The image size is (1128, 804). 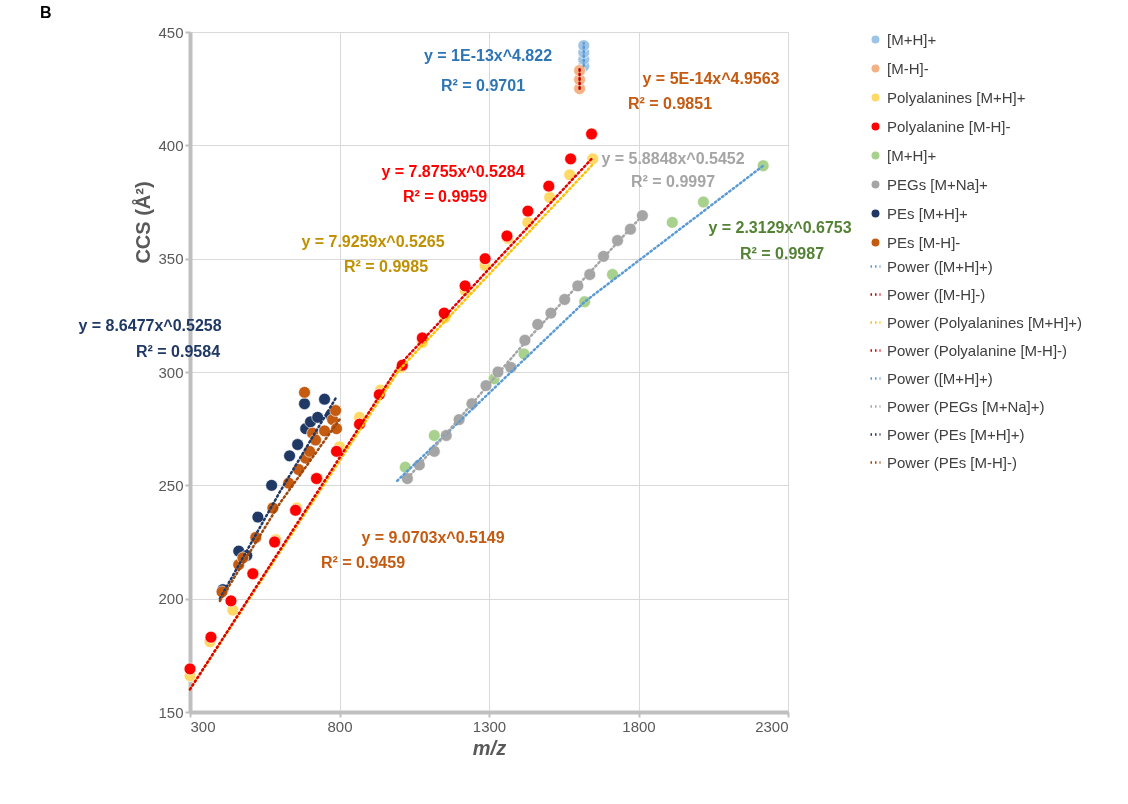 What do you see at coordinates (949, 126) in the screenshot?
I see `legend-label: Polyalanine [M-H]-` at bounding box center [949, 126].